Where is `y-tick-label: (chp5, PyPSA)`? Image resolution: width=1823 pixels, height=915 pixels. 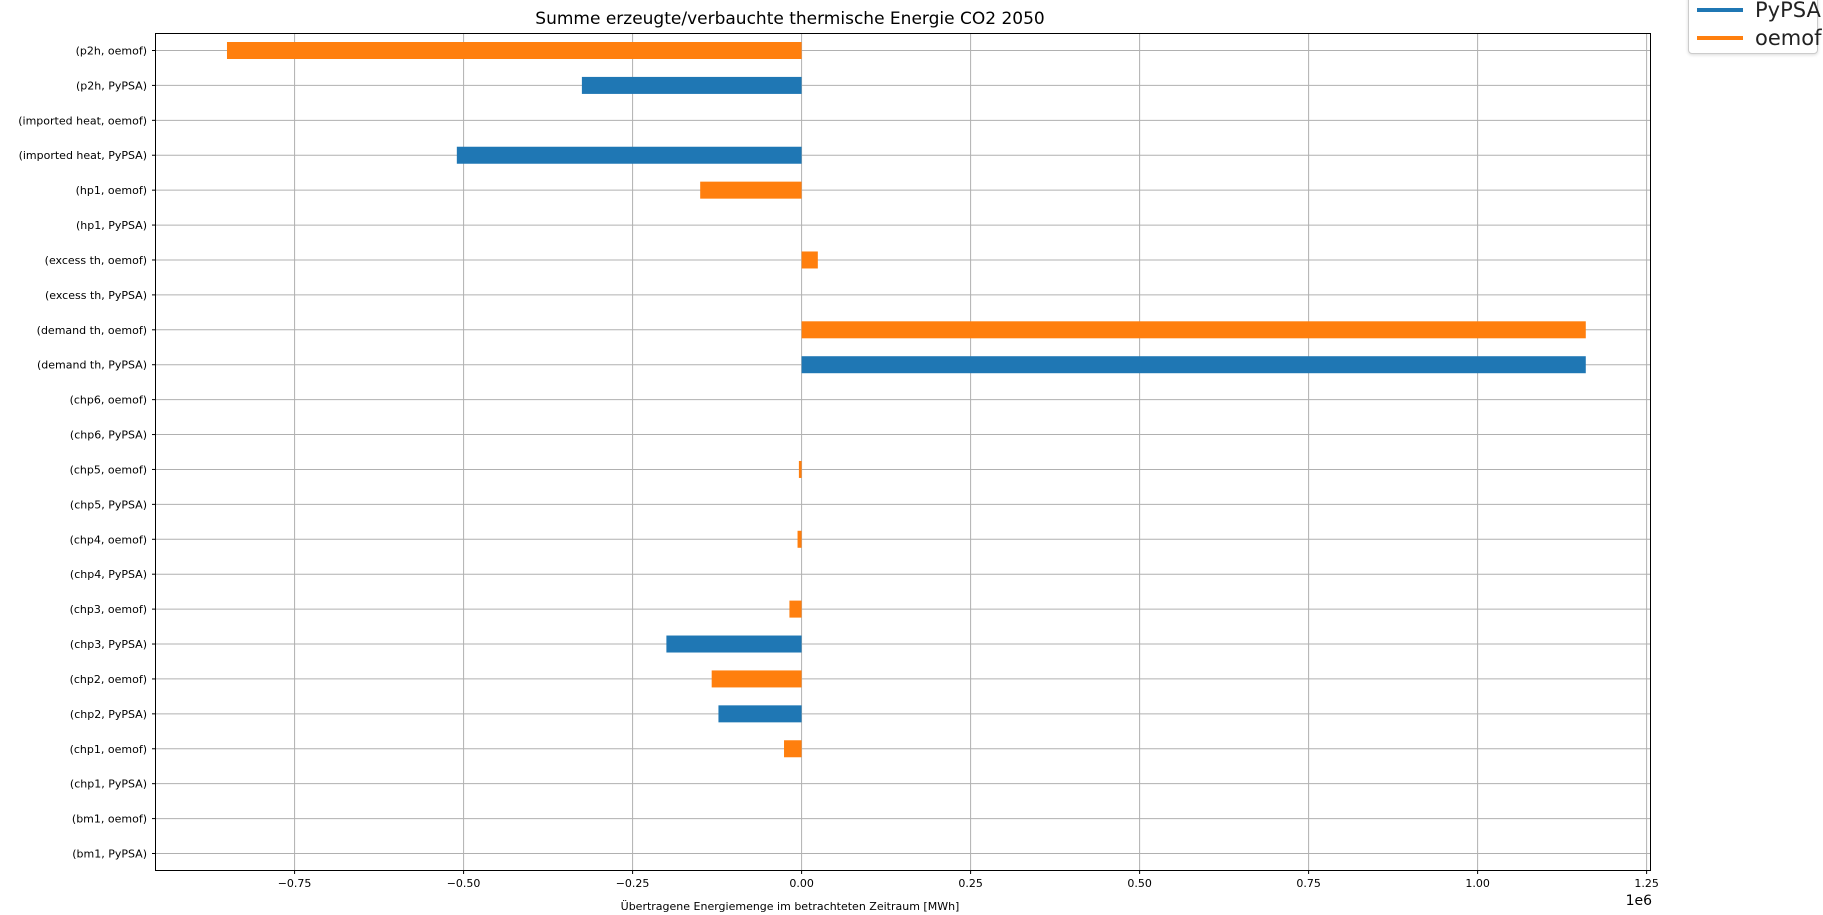
y-tick-label: (chp5, PyPSA) is located at coordinates (108, 504).